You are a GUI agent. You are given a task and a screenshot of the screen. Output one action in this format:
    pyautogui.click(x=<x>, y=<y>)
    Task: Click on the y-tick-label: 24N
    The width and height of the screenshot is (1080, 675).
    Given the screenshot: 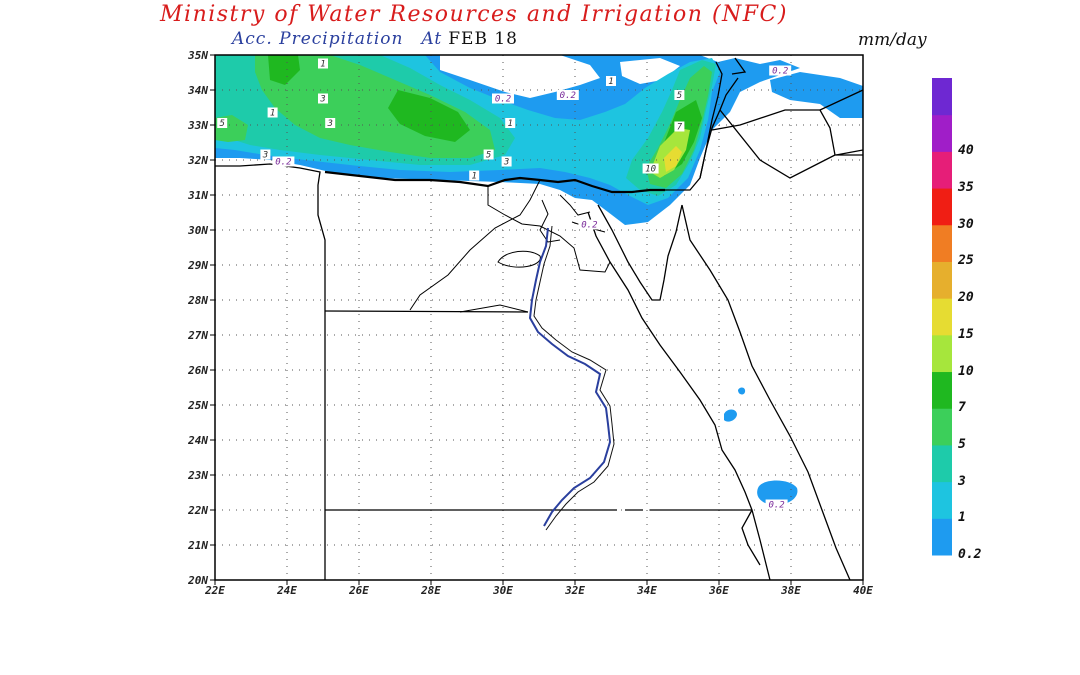 What is the action you would take?
    pyautogui.click(x=197, y=440)
    